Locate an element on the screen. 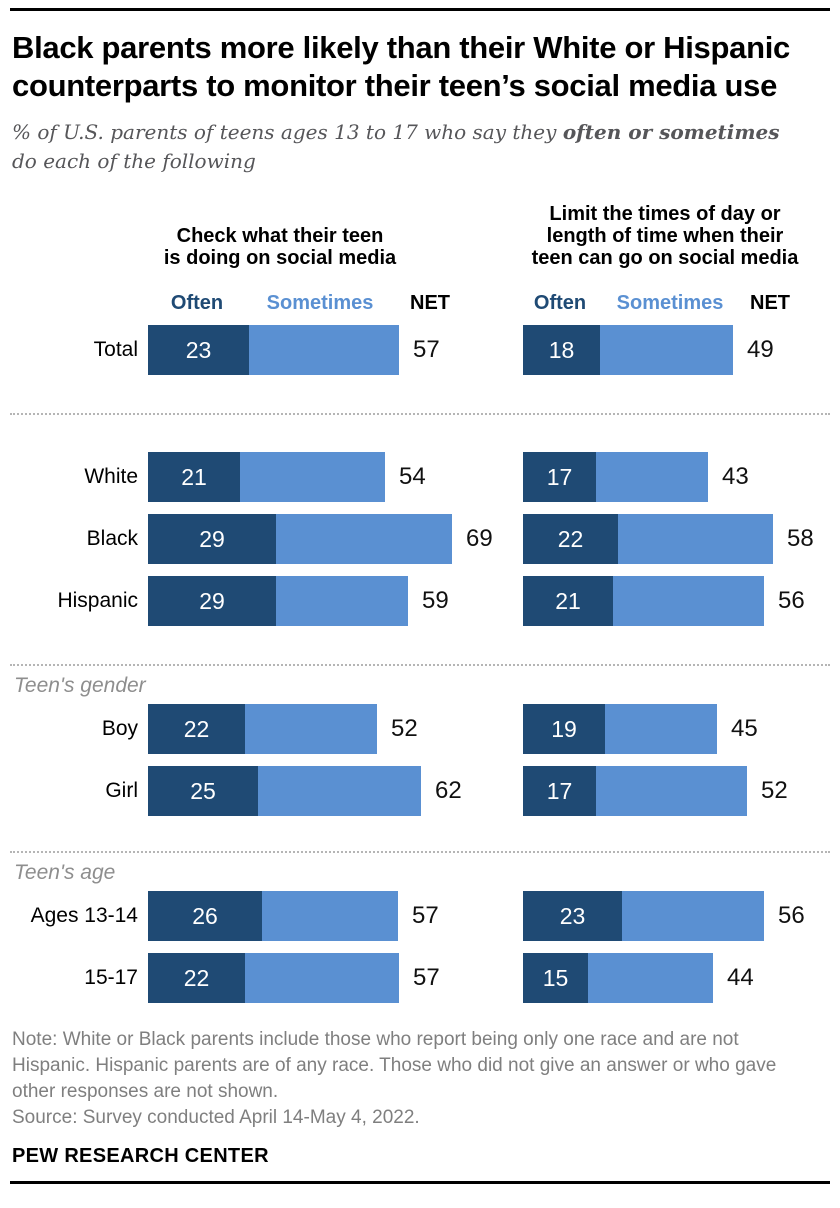  right-chart-cell: 19 45 is located at coordinates (676, 729).